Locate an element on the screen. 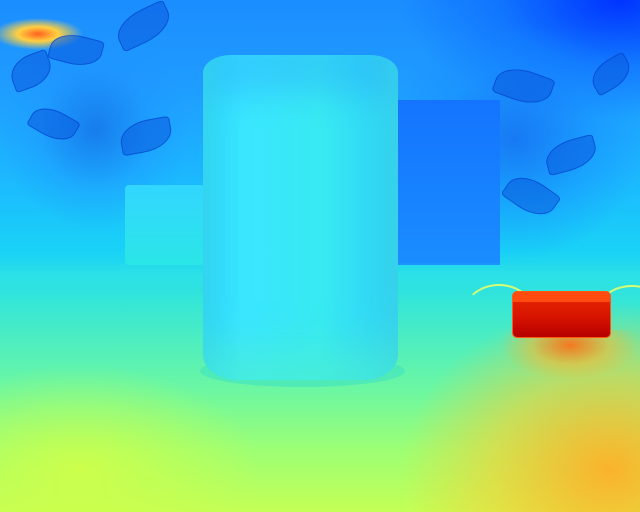  device-near-region is located at coordinates (570, 365).